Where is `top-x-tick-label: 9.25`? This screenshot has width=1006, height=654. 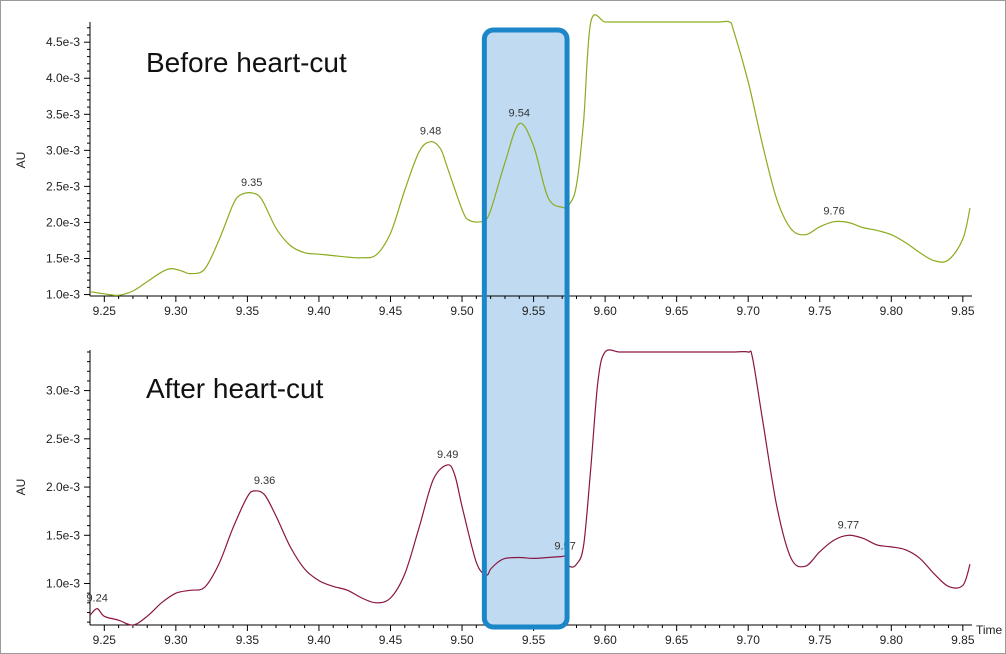 top-x-tick-label: 9.25 is located at coordinates (105, 311).